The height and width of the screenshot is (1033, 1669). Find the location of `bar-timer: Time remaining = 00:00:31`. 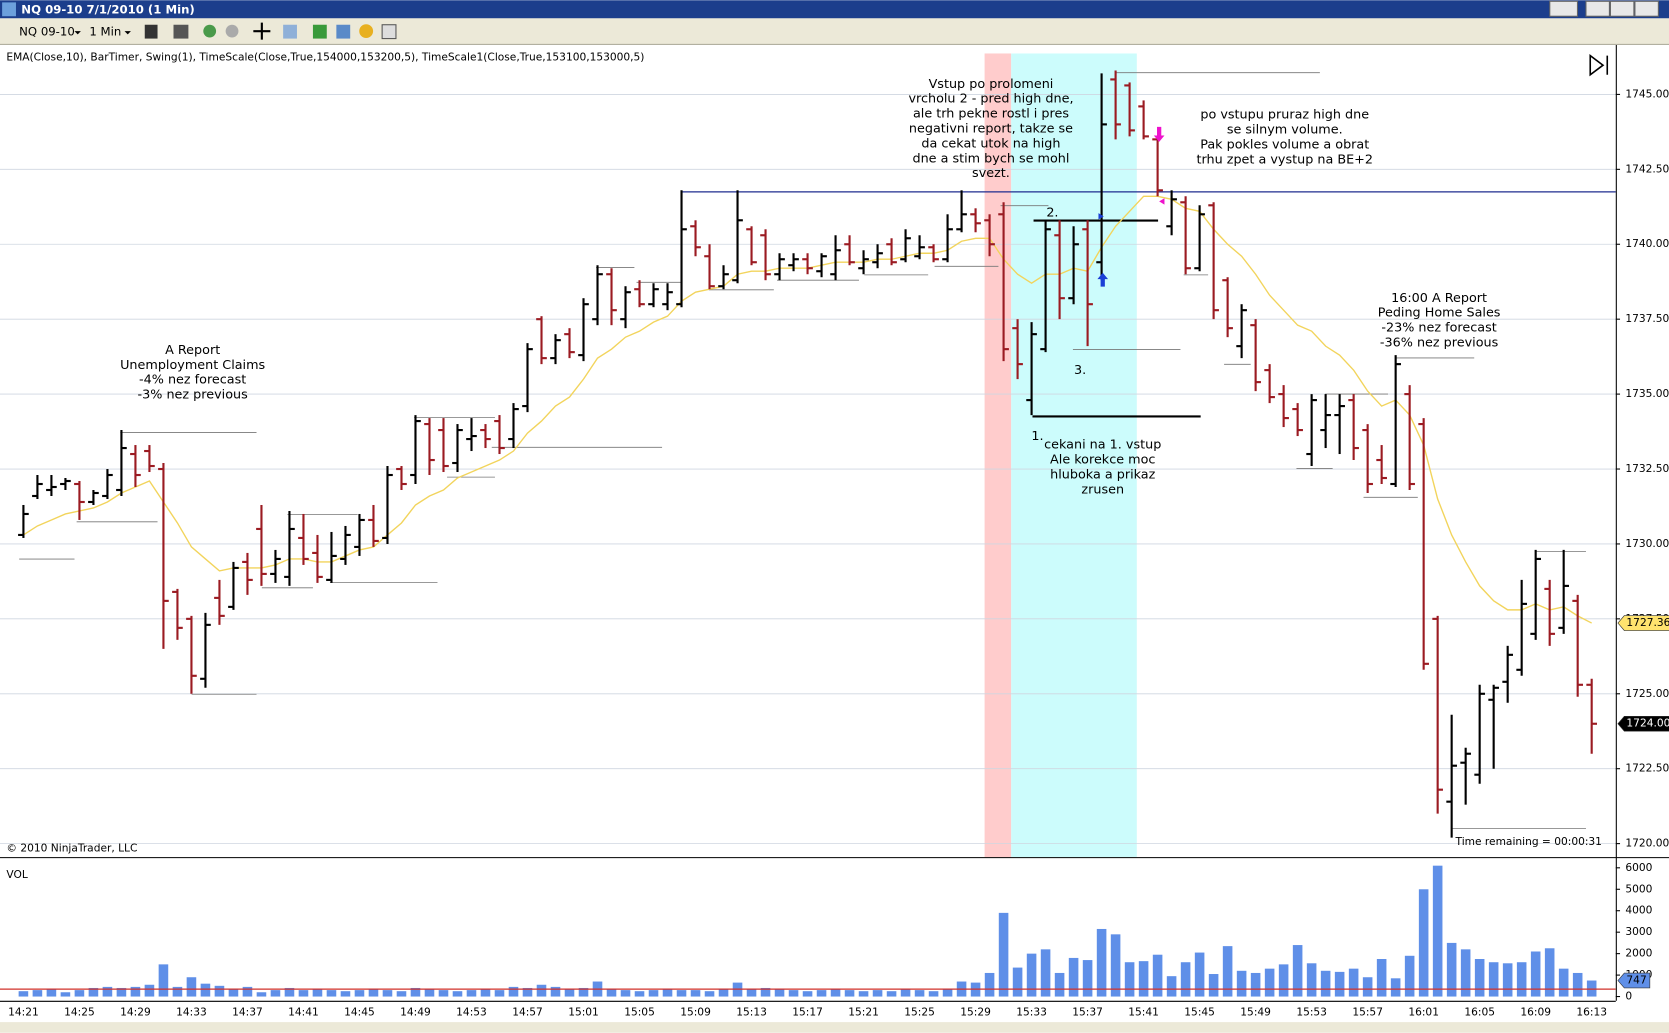

bar-timer: Time remaining = 00:00:31 is located at coordinates (1528, 841).